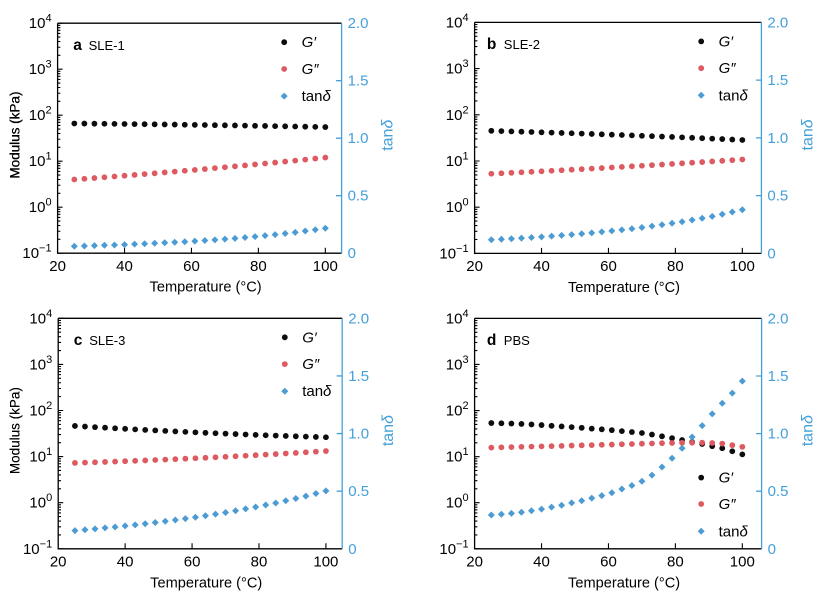  Describe the element at coordinates (522, 44) in the screenshot. I see `svg-text: SLE-2` at that location.